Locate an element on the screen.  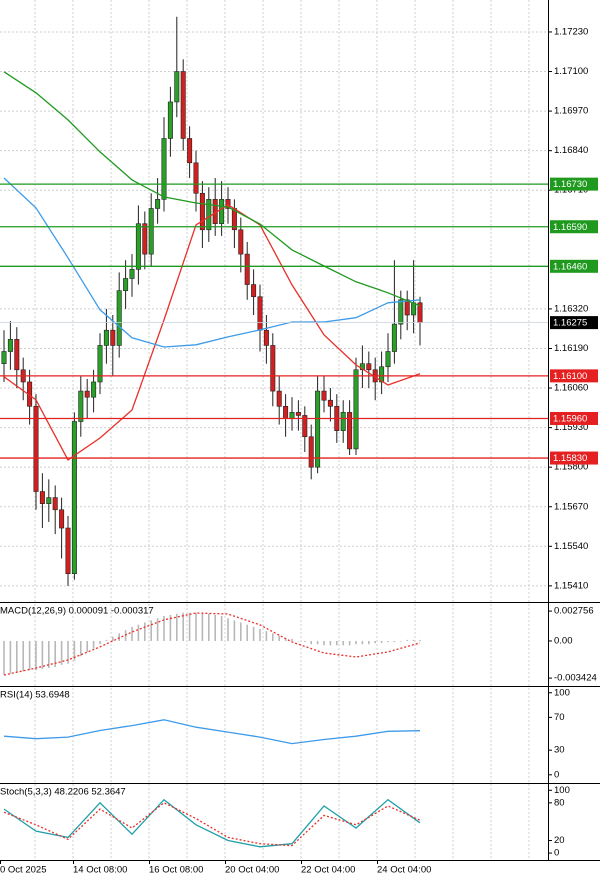
y-tick-label: 1.16970 is located at coordinates (571, 111).